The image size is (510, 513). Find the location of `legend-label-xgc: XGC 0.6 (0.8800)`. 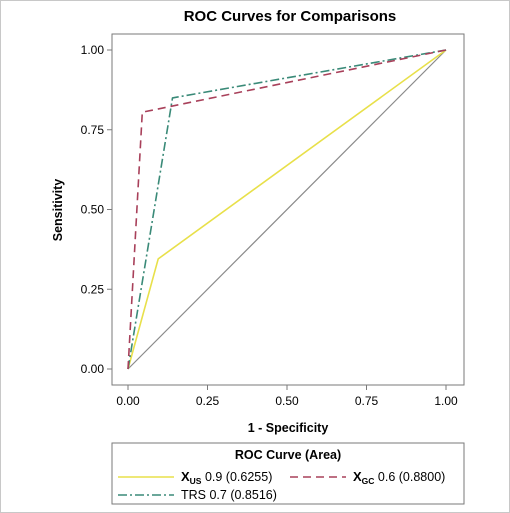

legend-label-xgc: XGC 0.6 (0.8800) is located at coordinates (399, 477).